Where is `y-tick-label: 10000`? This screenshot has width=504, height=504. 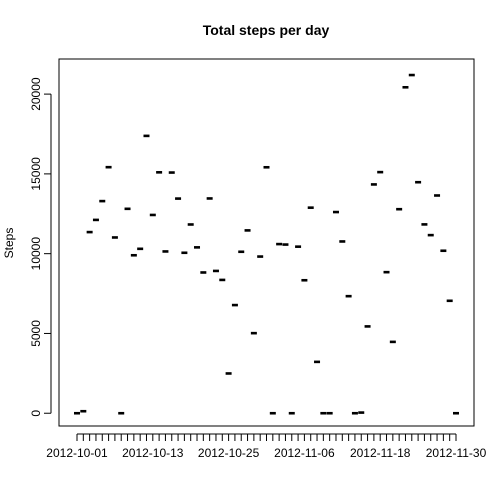
y-tick-label: 10000 is located at coordinates (36, 254).